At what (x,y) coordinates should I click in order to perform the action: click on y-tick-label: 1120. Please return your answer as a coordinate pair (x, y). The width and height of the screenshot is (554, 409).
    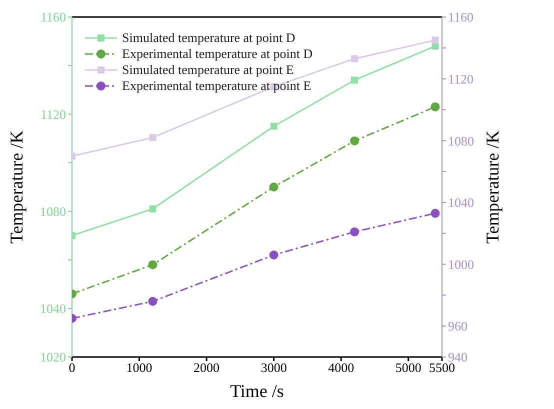
    Looking at the image, I should click on (53, 114).